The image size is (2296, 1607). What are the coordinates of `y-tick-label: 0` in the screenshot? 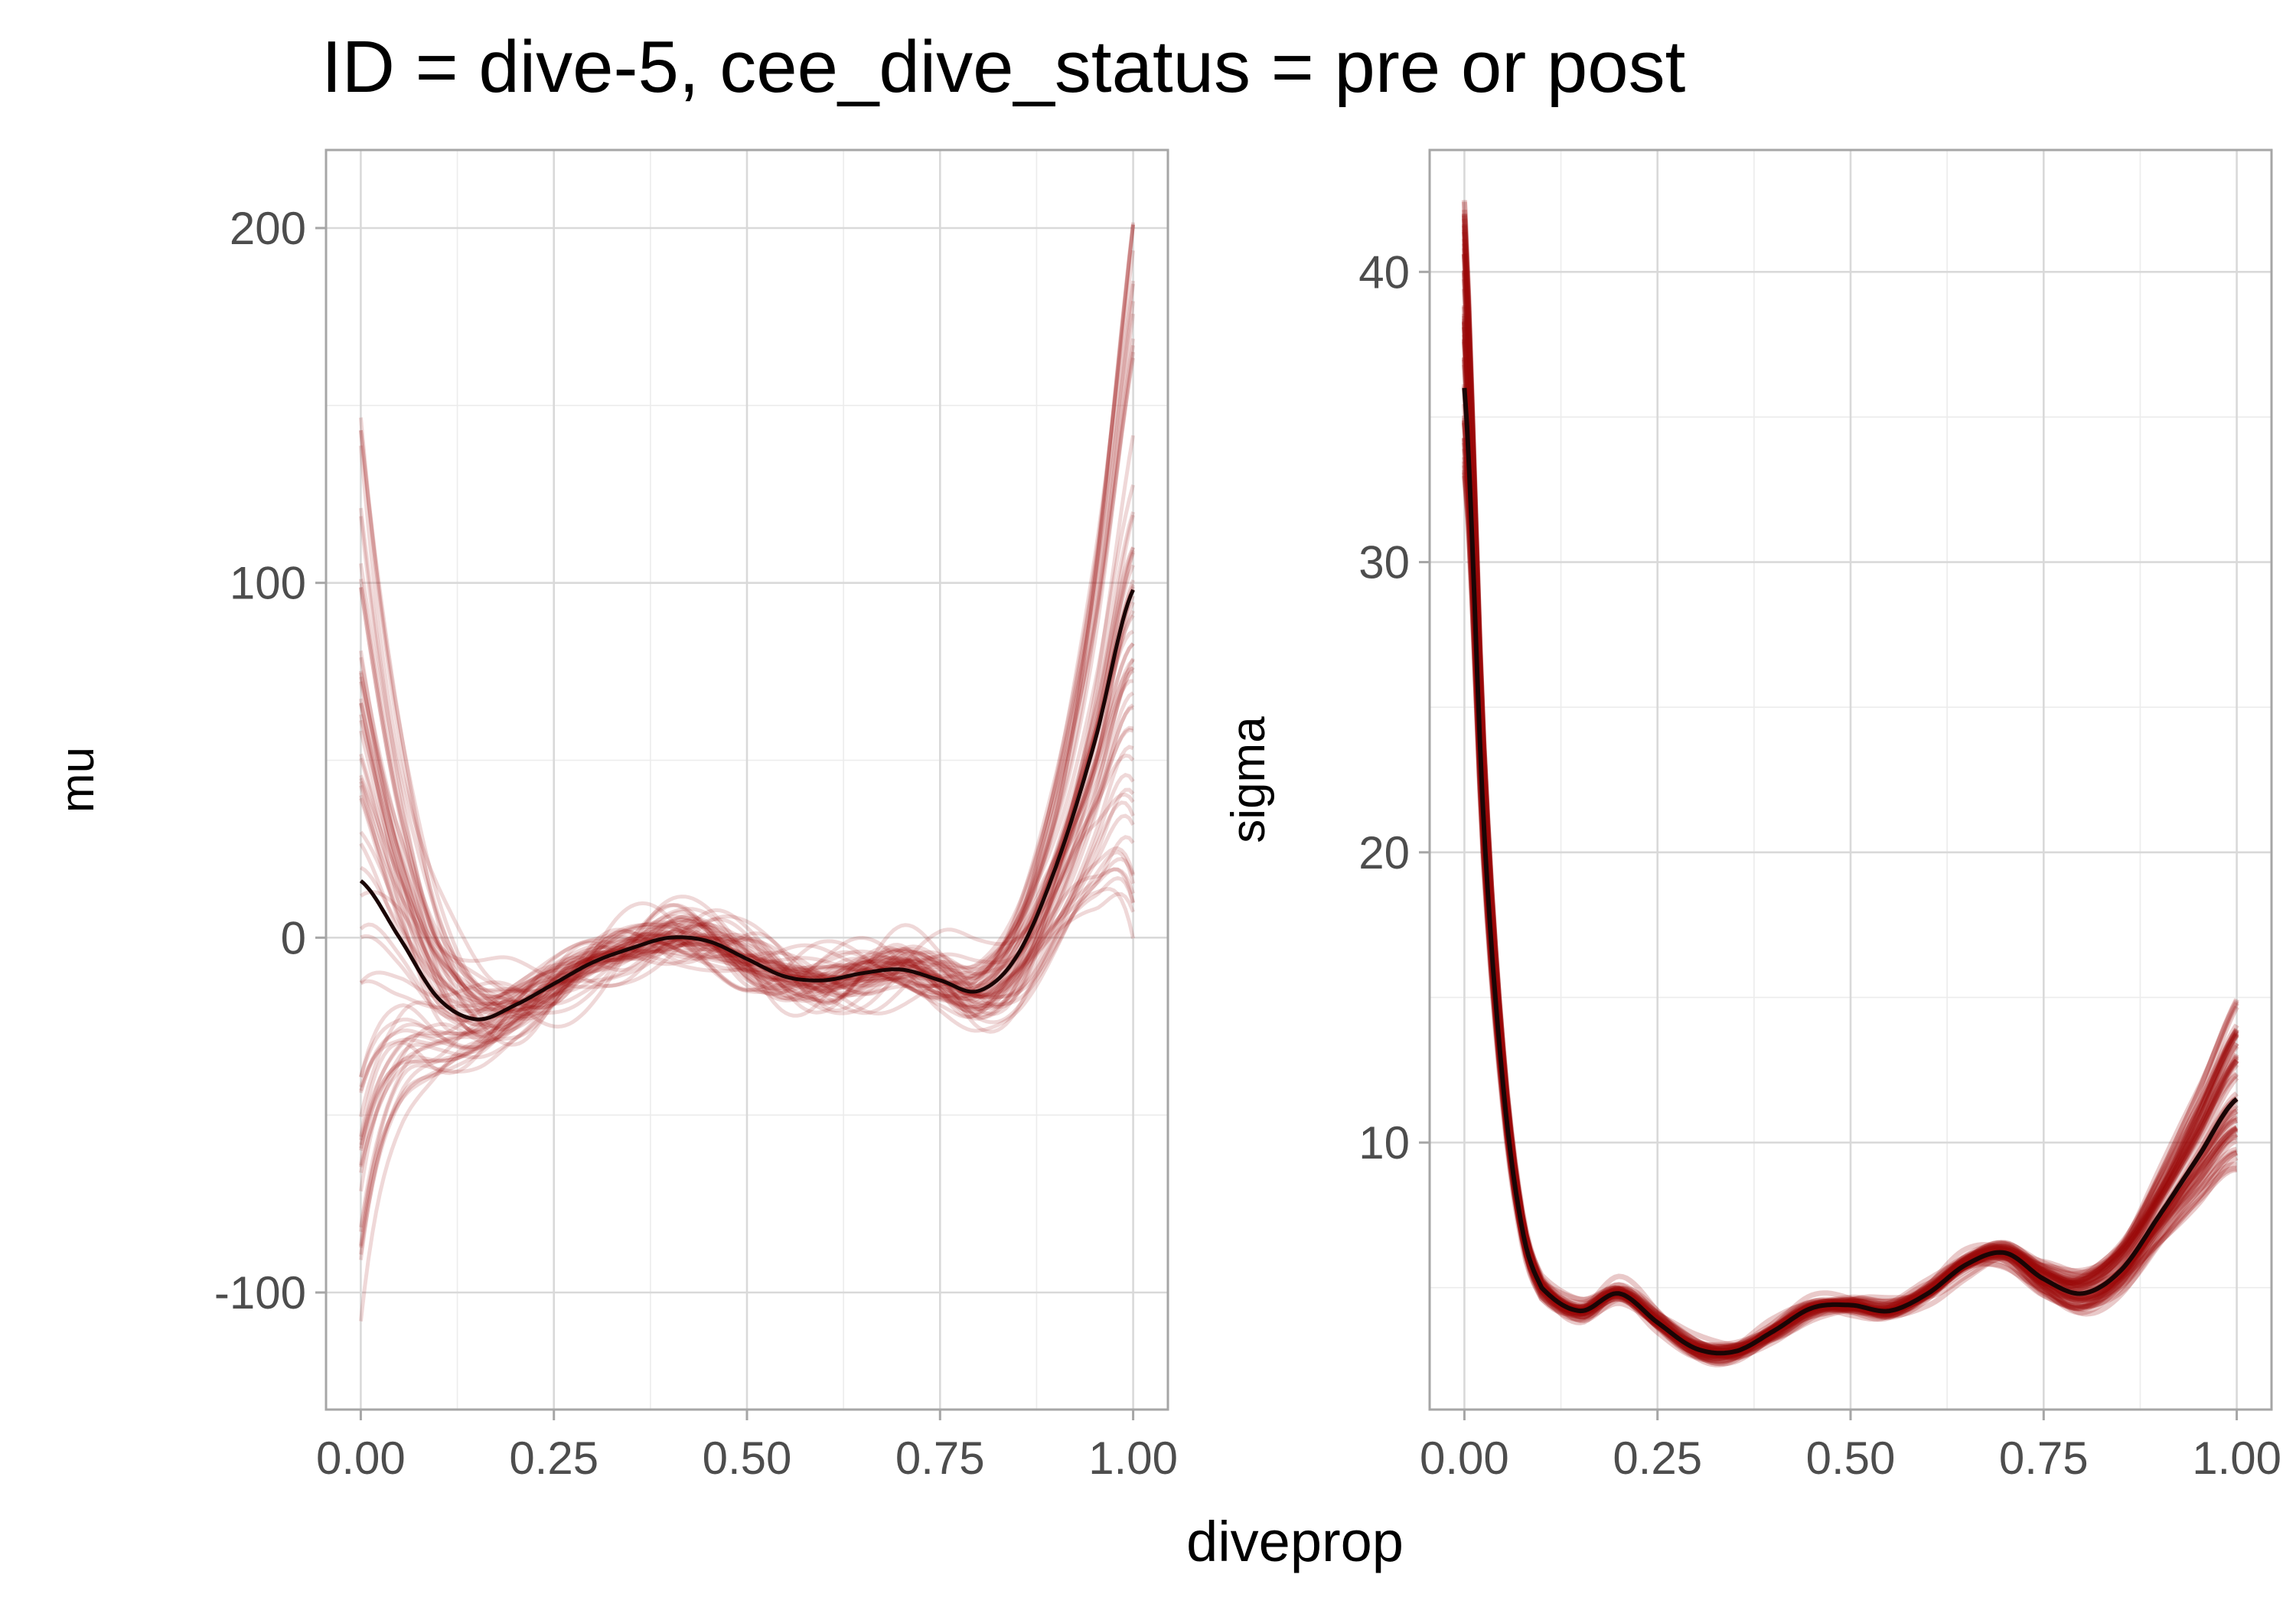 It's located at (293, 937).